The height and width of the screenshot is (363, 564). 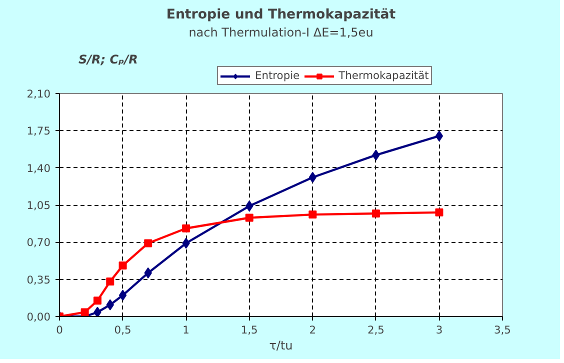 I want to click on x-tick-label: 0,5, so click(x=123, y=330).